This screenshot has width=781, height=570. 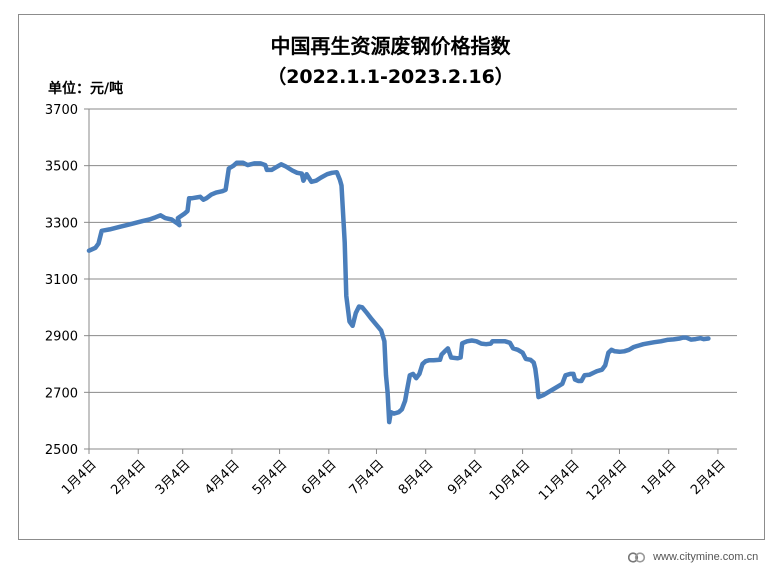 I want to click on x-tick-label: 8月4日, so click(x=416, y=477).